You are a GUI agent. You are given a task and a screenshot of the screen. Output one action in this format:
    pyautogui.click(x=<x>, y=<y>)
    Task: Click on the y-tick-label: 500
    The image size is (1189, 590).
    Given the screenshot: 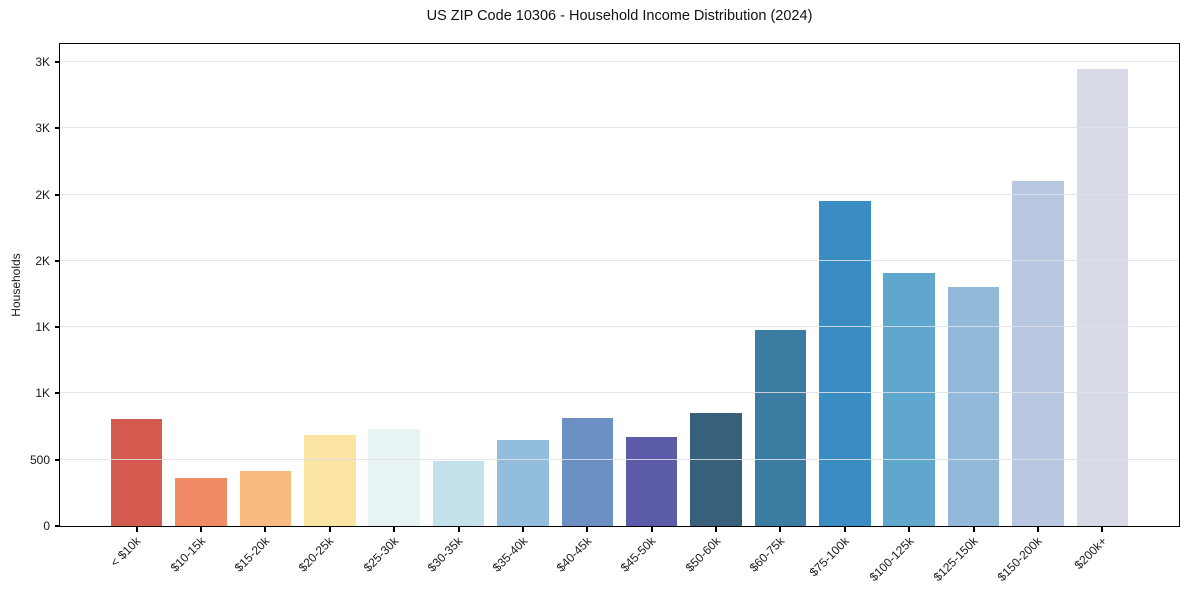 What is the action you would take?
    pyautogui.click(x=39, y=459)
    